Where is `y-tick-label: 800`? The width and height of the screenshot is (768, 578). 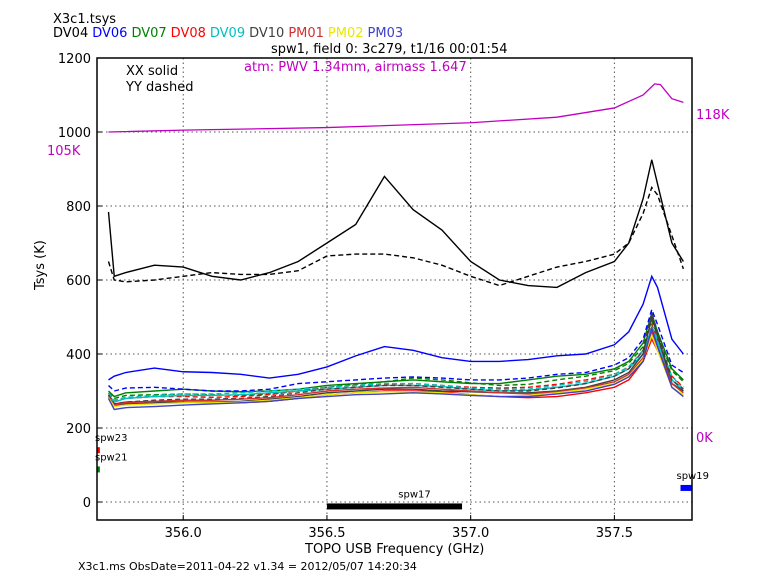
y-tick-label: 800 is located at coordinates (78, 207).